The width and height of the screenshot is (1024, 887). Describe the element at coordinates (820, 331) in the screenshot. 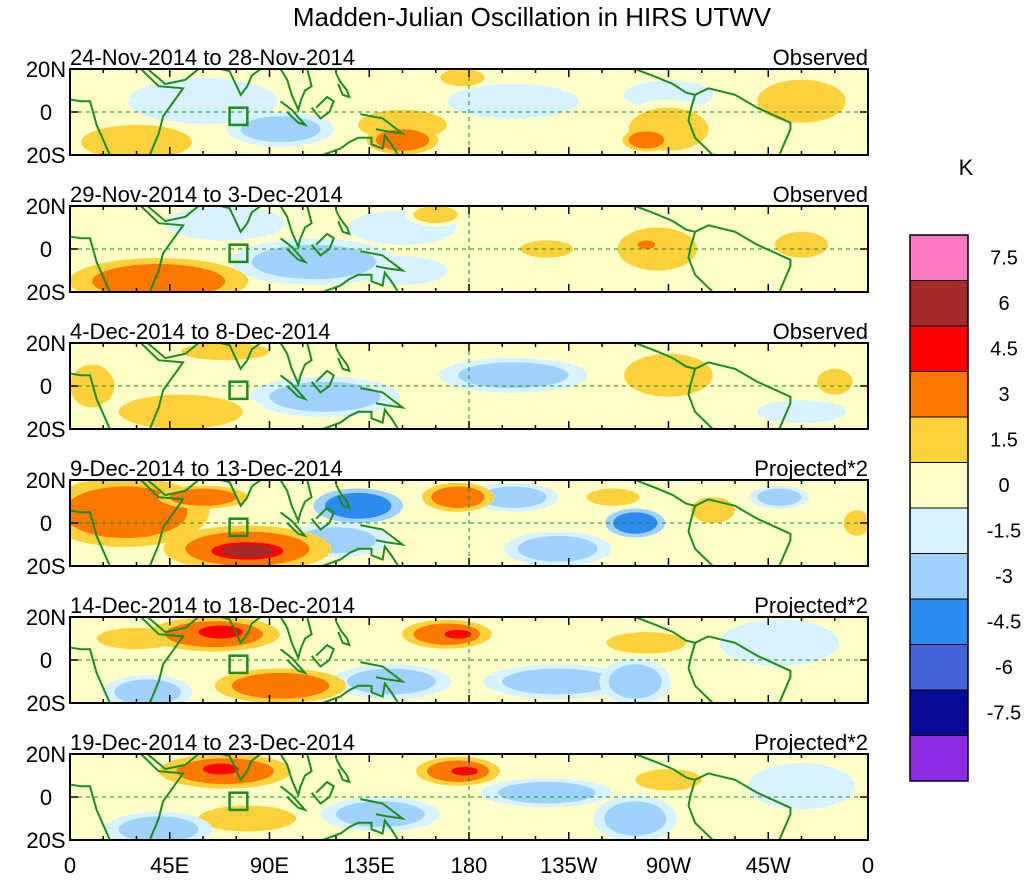

I see `panel-kind-label: Observed` at that location.